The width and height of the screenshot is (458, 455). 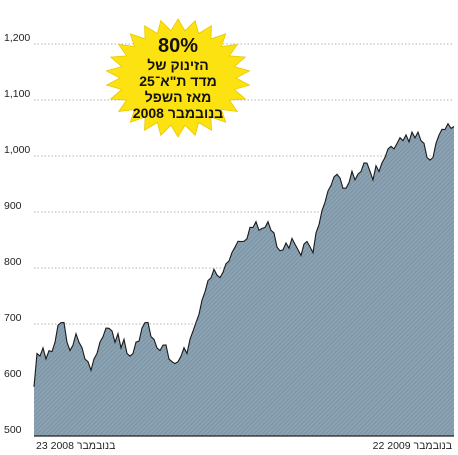 I want to click on callout-line-2: מדד ת"א־25, so click(x=178, y=81).